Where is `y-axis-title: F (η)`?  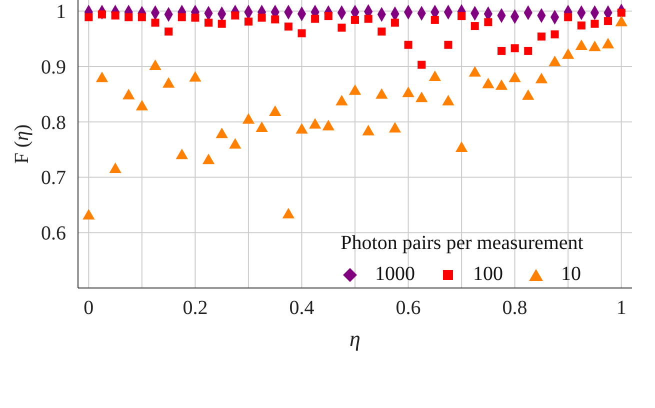
y-axis-title: F (η) is located at coordinates (22, 144).